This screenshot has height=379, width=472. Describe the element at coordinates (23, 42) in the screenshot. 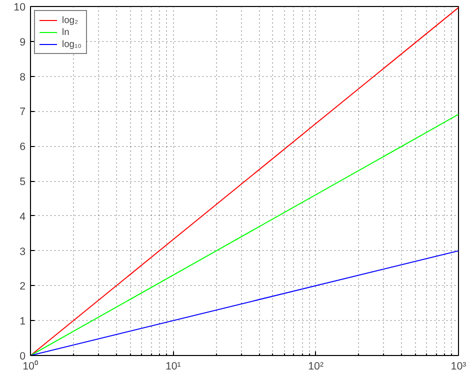

I see `y-tick-label: 9` at that location.